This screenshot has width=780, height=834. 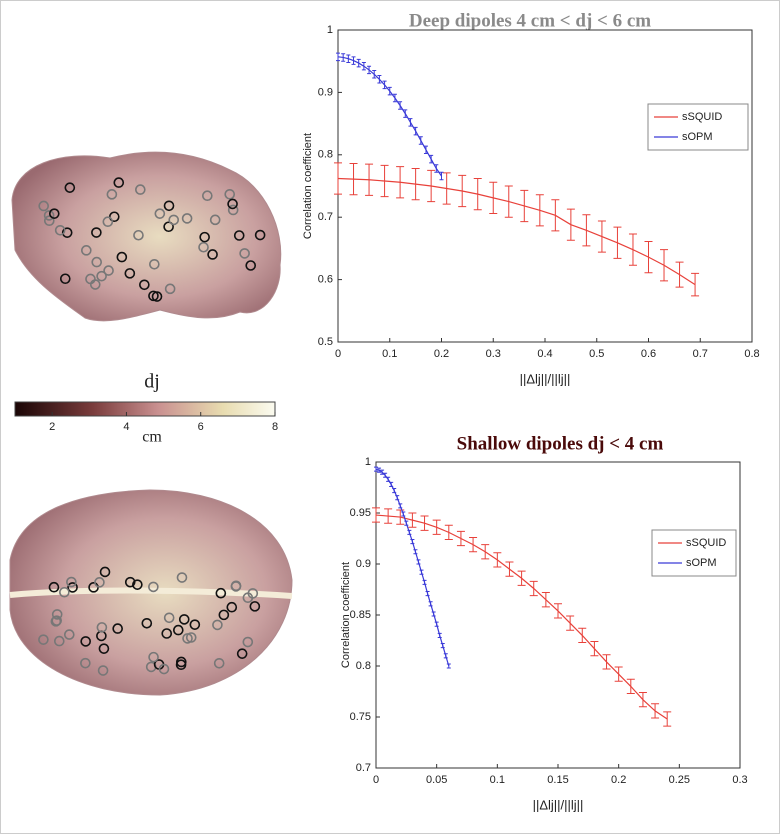 What do you see at coordinates (201, 427) in the screenshot?
I see `colorbar-tick-label: 6` at bounding box center [201, 427].